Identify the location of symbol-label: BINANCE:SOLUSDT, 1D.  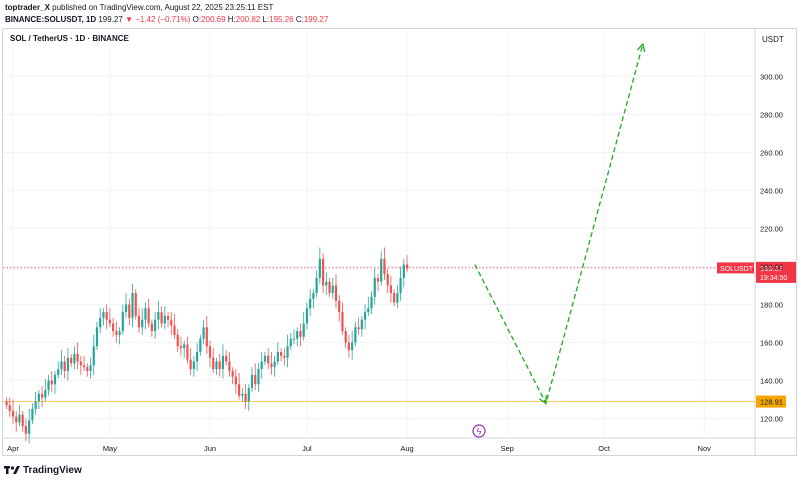
(51, 19).